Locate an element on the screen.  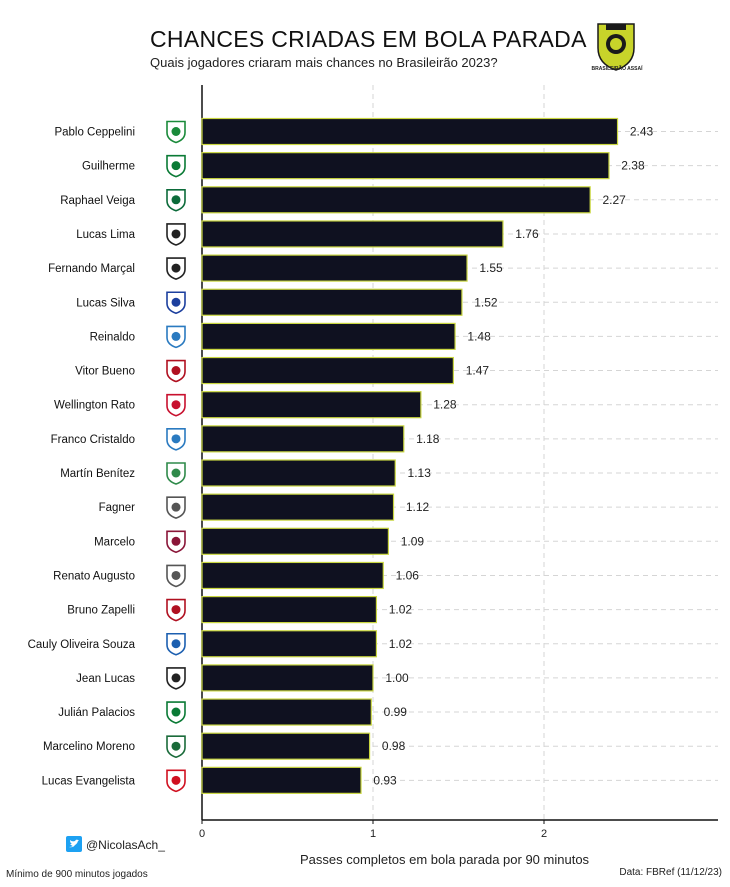
player-name-label: Bruno Zapelli is located at coordinates (101, 611).